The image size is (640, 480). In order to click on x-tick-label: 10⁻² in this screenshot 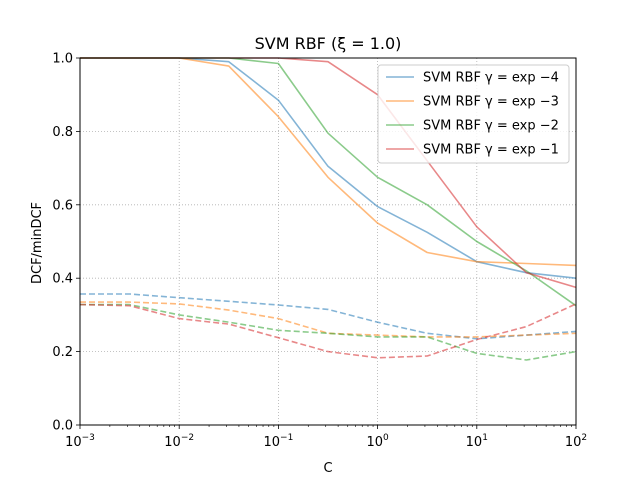, I will do `click(179, 441)`.